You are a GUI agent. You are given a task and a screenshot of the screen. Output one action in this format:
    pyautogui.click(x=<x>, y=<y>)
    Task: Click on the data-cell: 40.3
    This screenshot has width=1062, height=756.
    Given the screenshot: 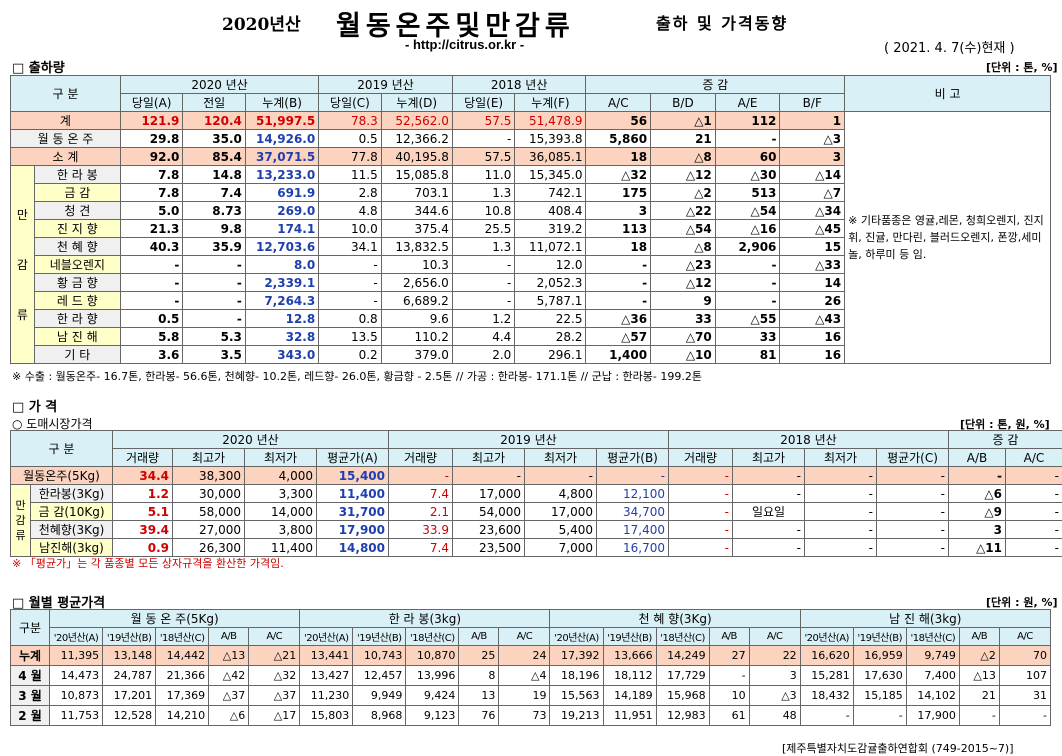 What is the action you would take?
    pyautogui.click(x=151, y=247)
    